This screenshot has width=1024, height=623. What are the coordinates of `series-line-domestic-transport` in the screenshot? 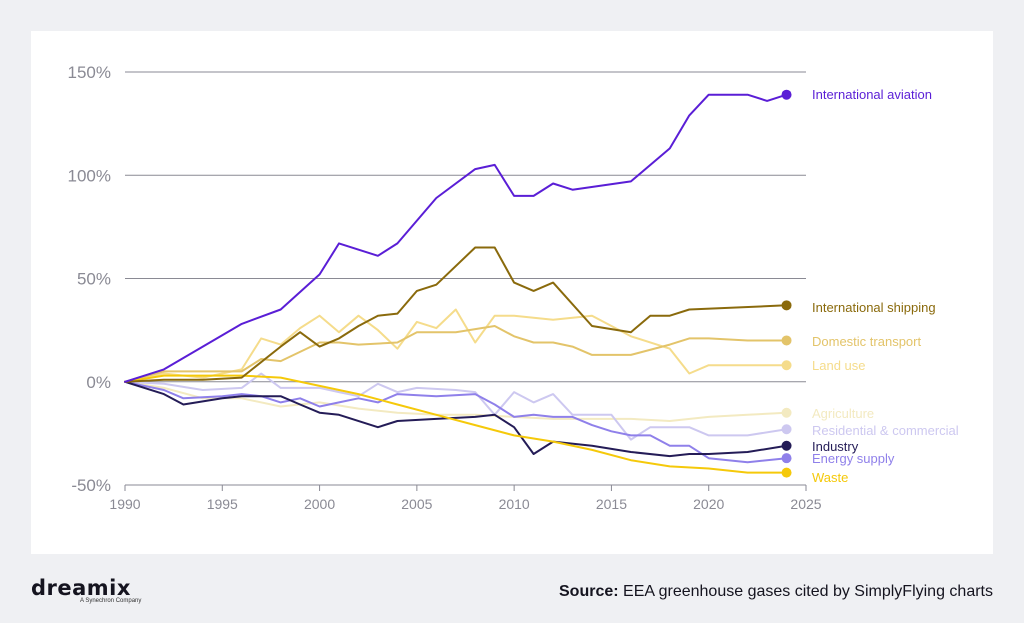 It's located at (456, 354).